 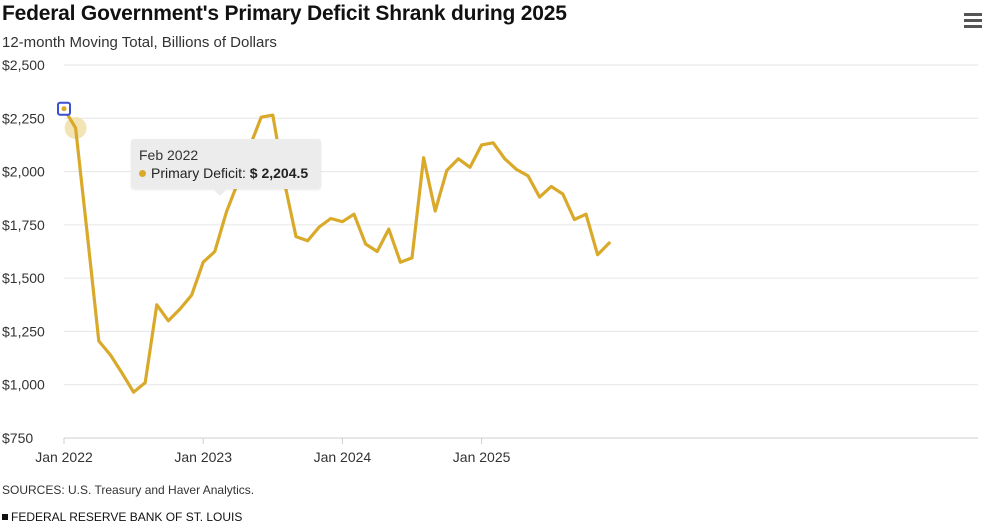 I want to click on selected-point-dot, so click(x=64, y=109).